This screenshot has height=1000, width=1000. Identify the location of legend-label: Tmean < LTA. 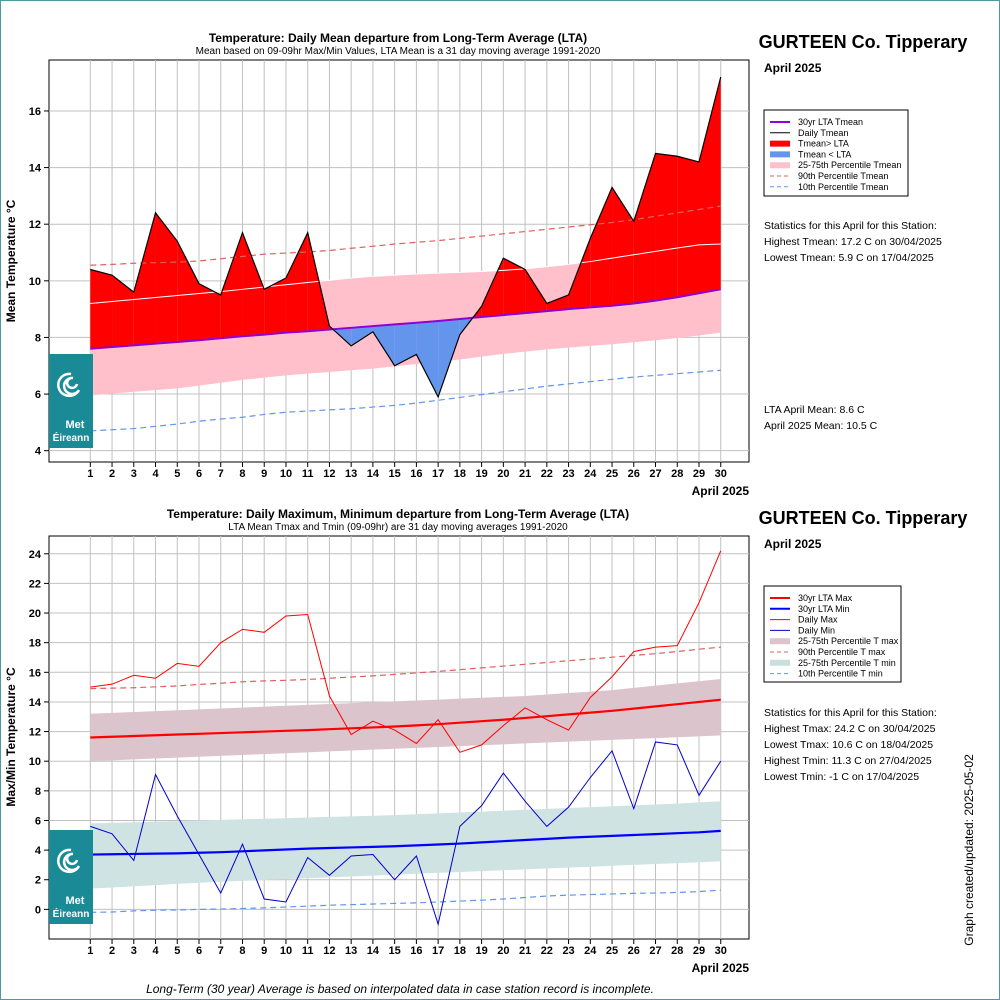
(824, 154).